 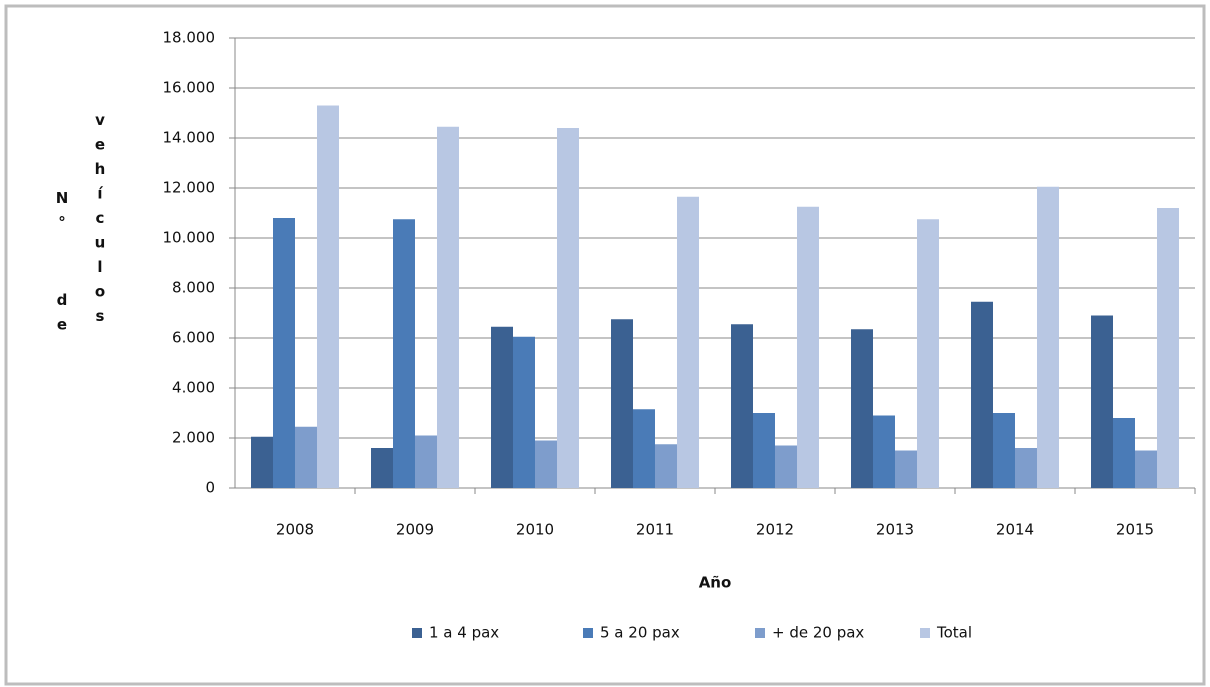 I want to click on y-tick-label: 18.000, so click(x=189, y=38).